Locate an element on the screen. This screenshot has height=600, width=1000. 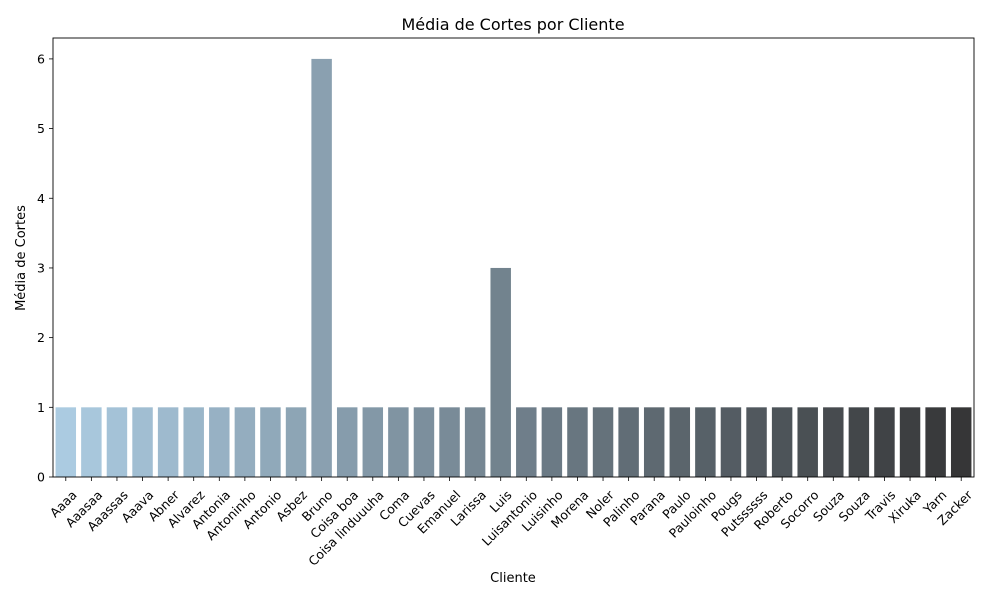
bar-pauloinho is located at coordinates (705, 442).